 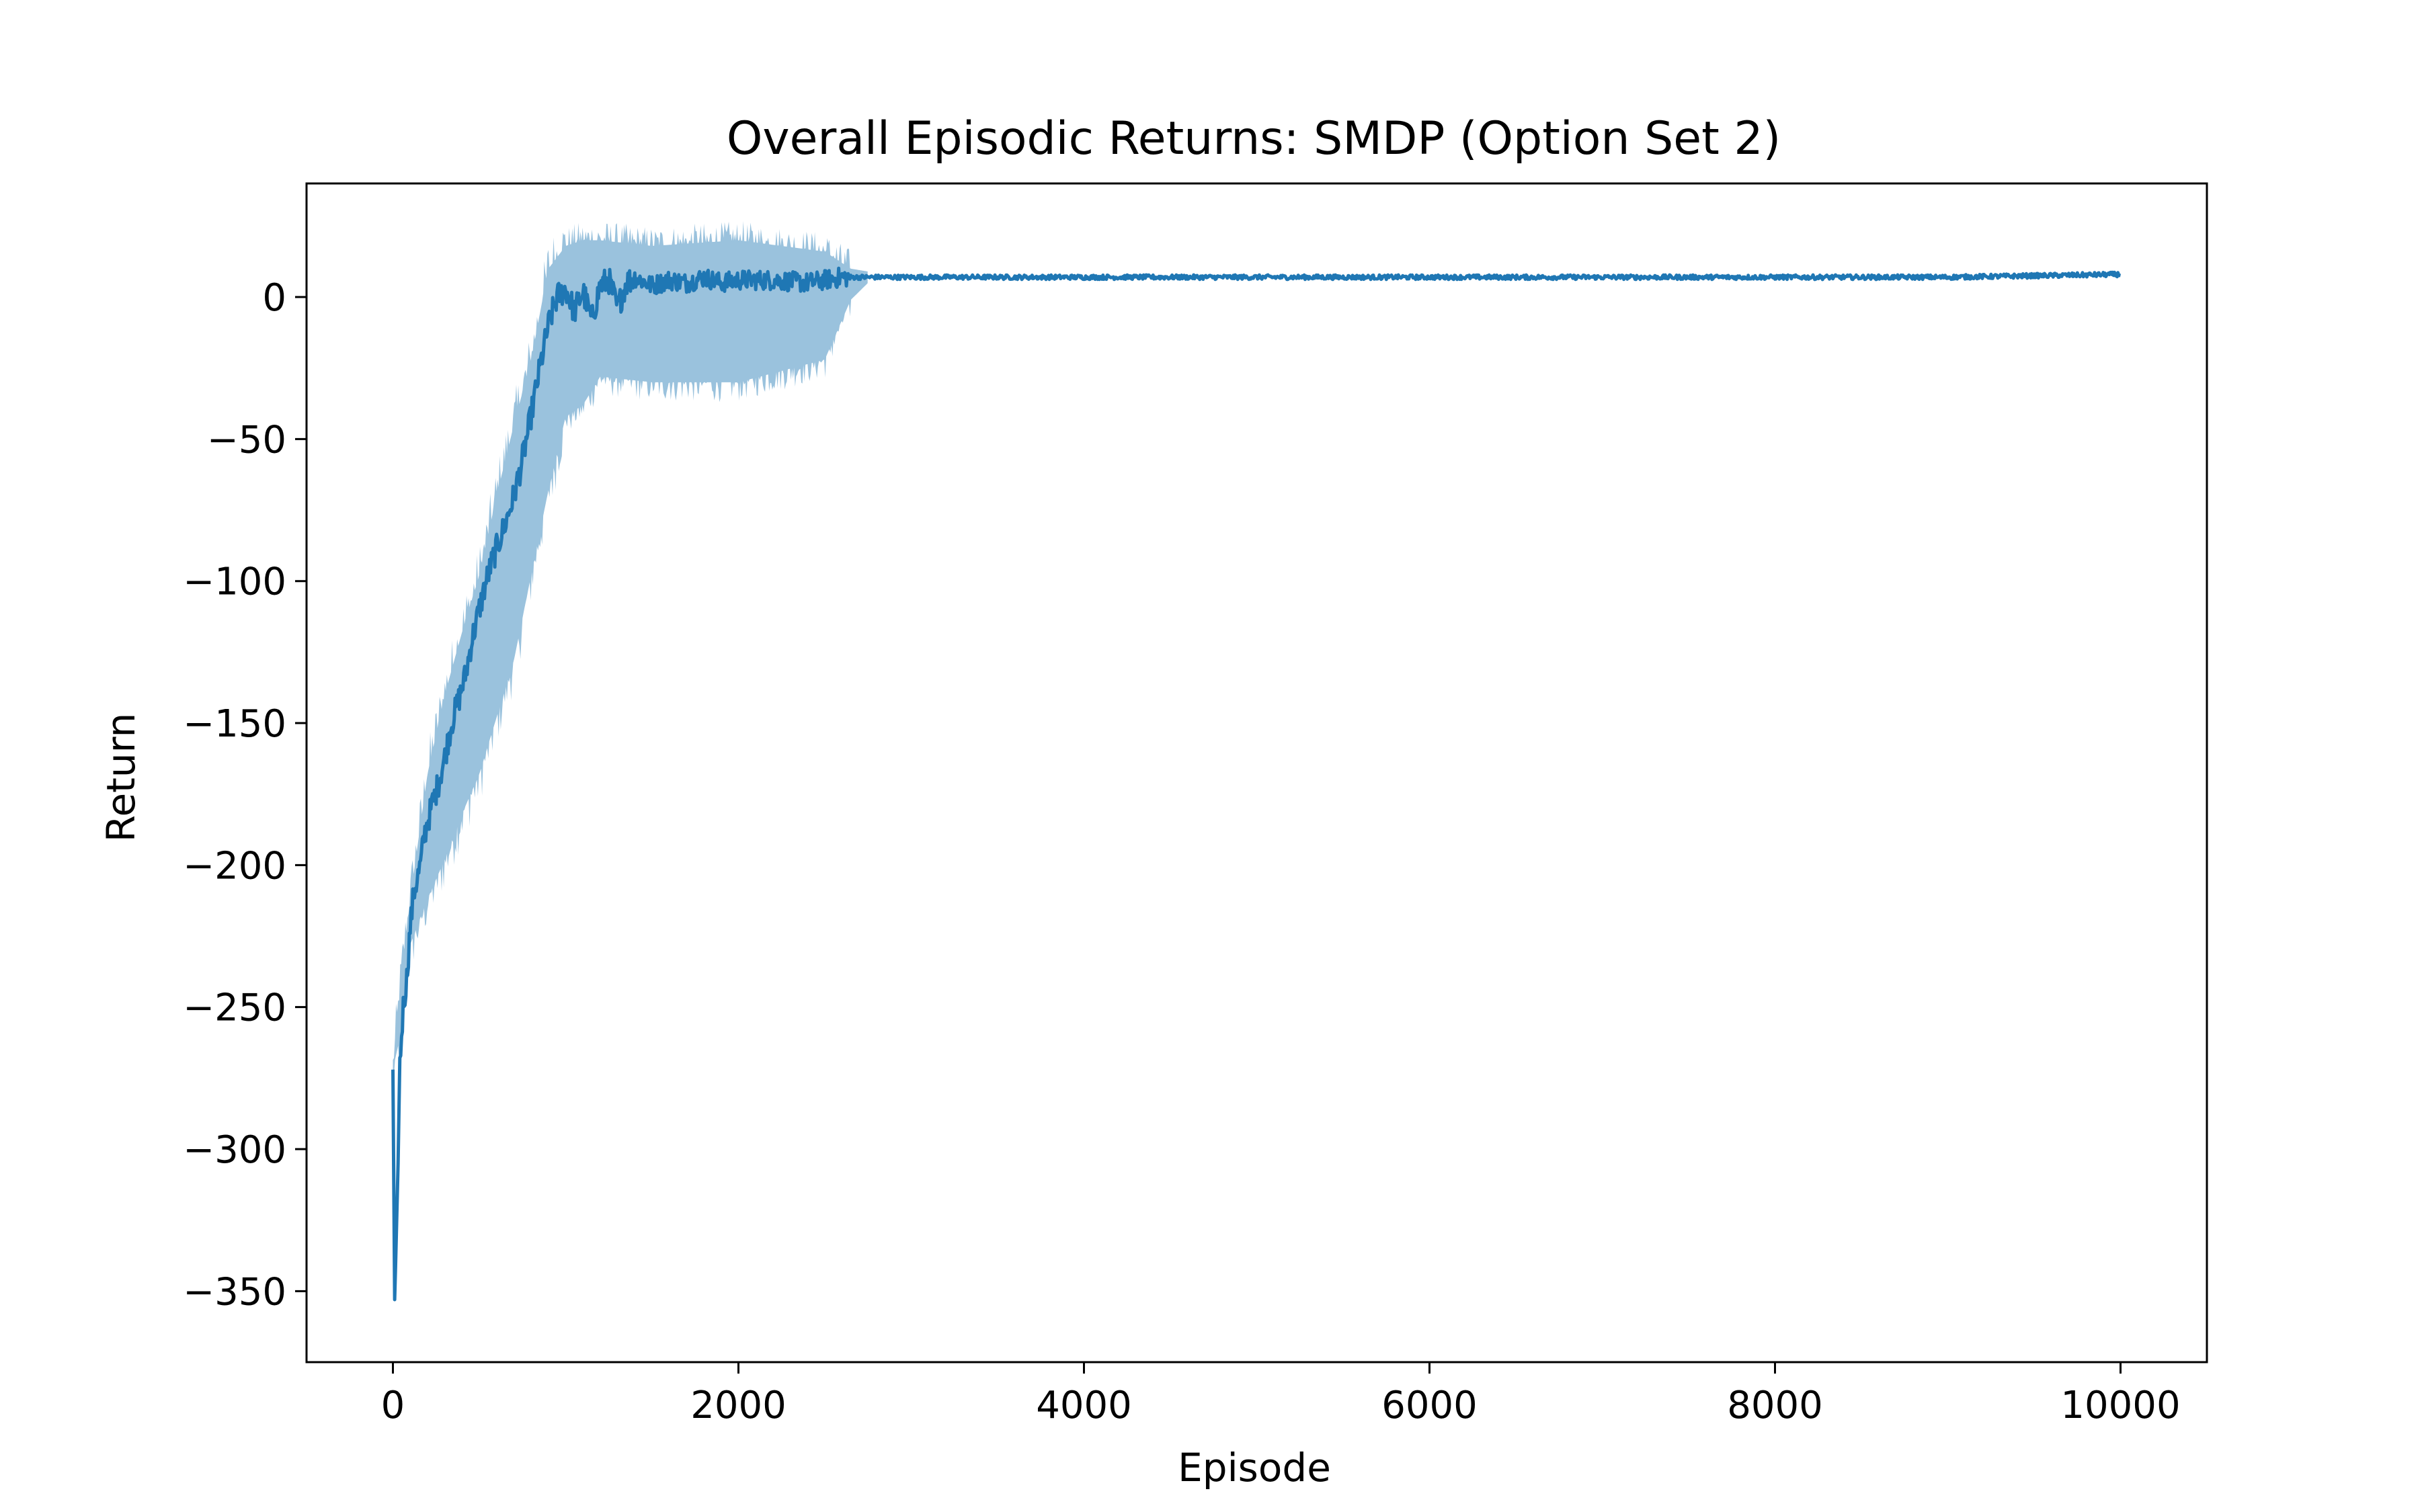 I want to click on x-tick-label: 6000, so click(x=1430, y=1406).